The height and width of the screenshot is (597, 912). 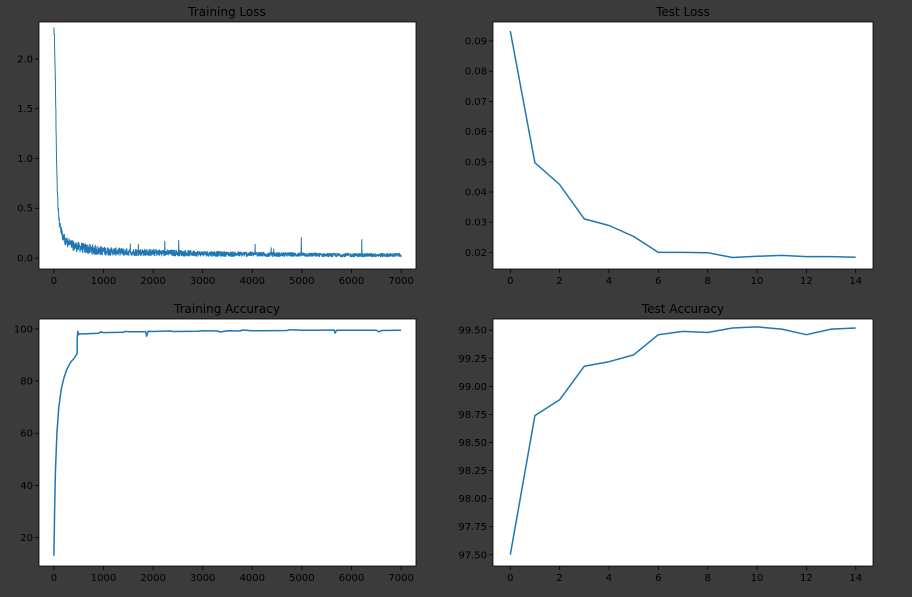 What do you see at coordinates (472, 443) in the screenshot?
I see `test-accuracy-ytick-label: 98.50` at bounding box center [472, 443].